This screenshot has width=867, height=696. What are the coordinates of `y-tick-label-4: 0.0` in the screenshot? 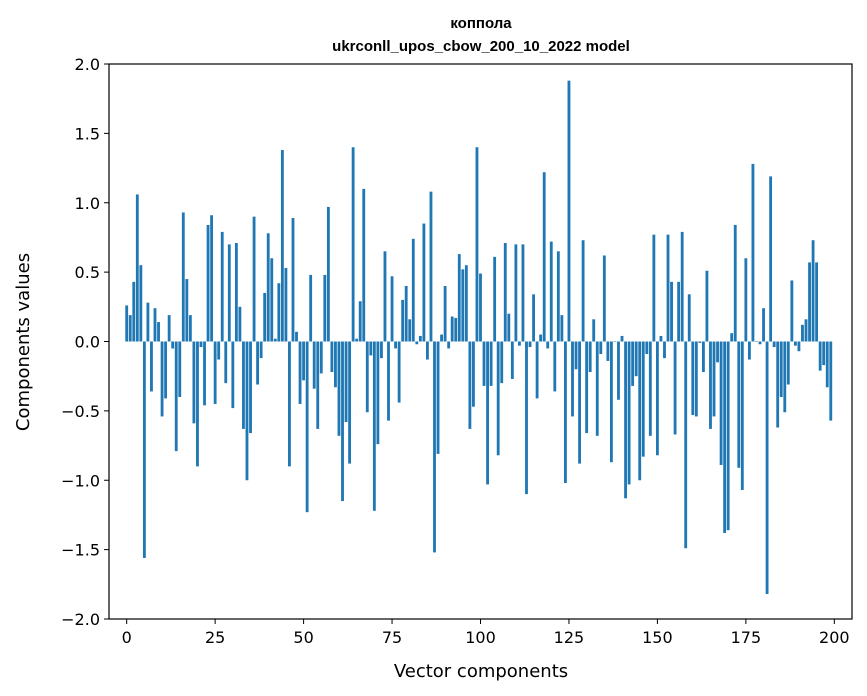 It's located at (87, 342).